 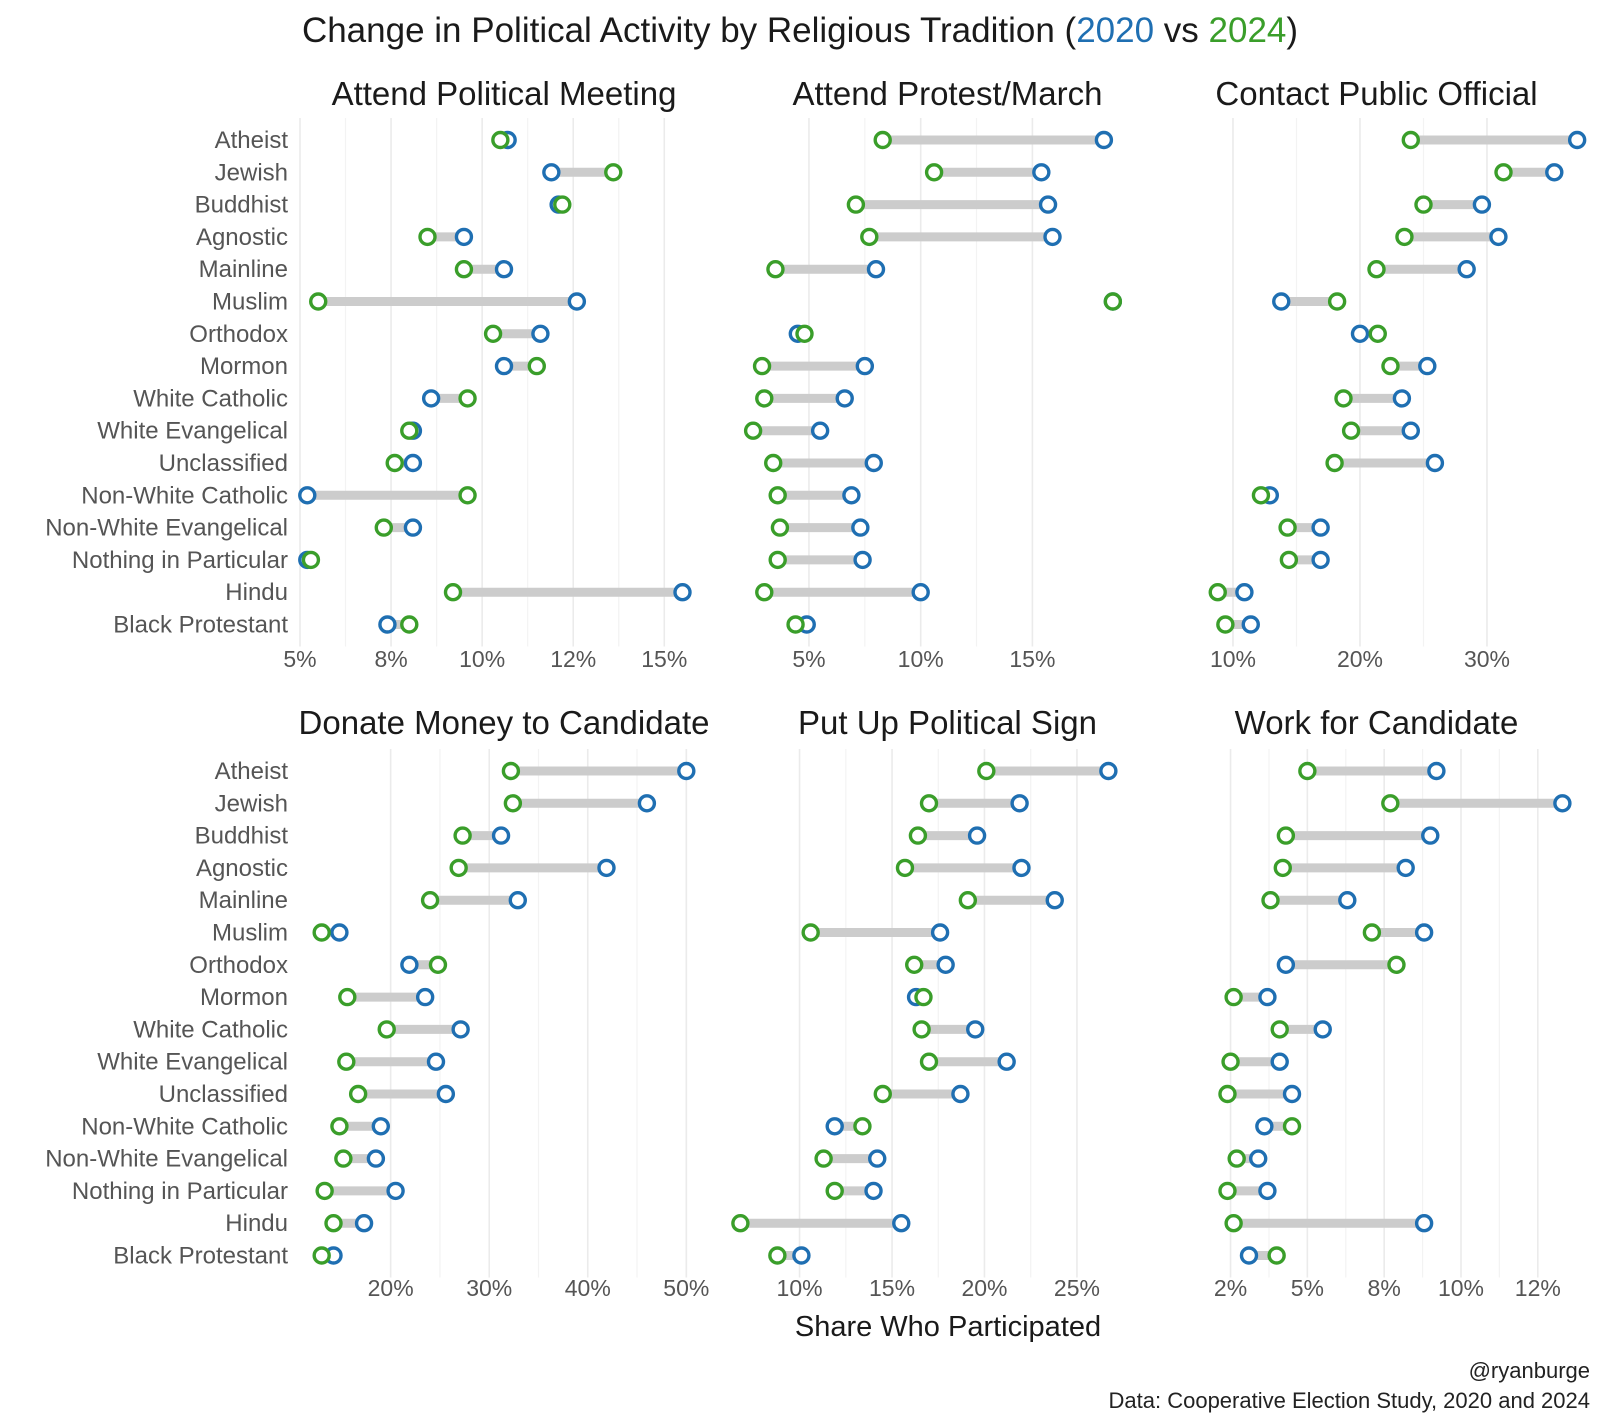 I want to click on panel-attend-protest-march: Attend Protest/March 5% 10% 15%, so click(x=933, y=373).